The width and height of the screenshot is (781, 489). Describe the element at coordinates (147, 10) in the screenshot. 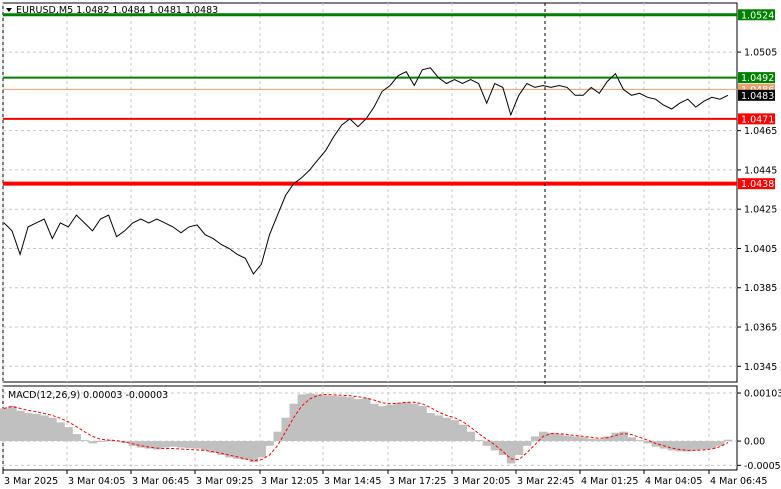

I see `ohlc-values: 1.0482 1.0484 1.0481 1.0483` at that location.